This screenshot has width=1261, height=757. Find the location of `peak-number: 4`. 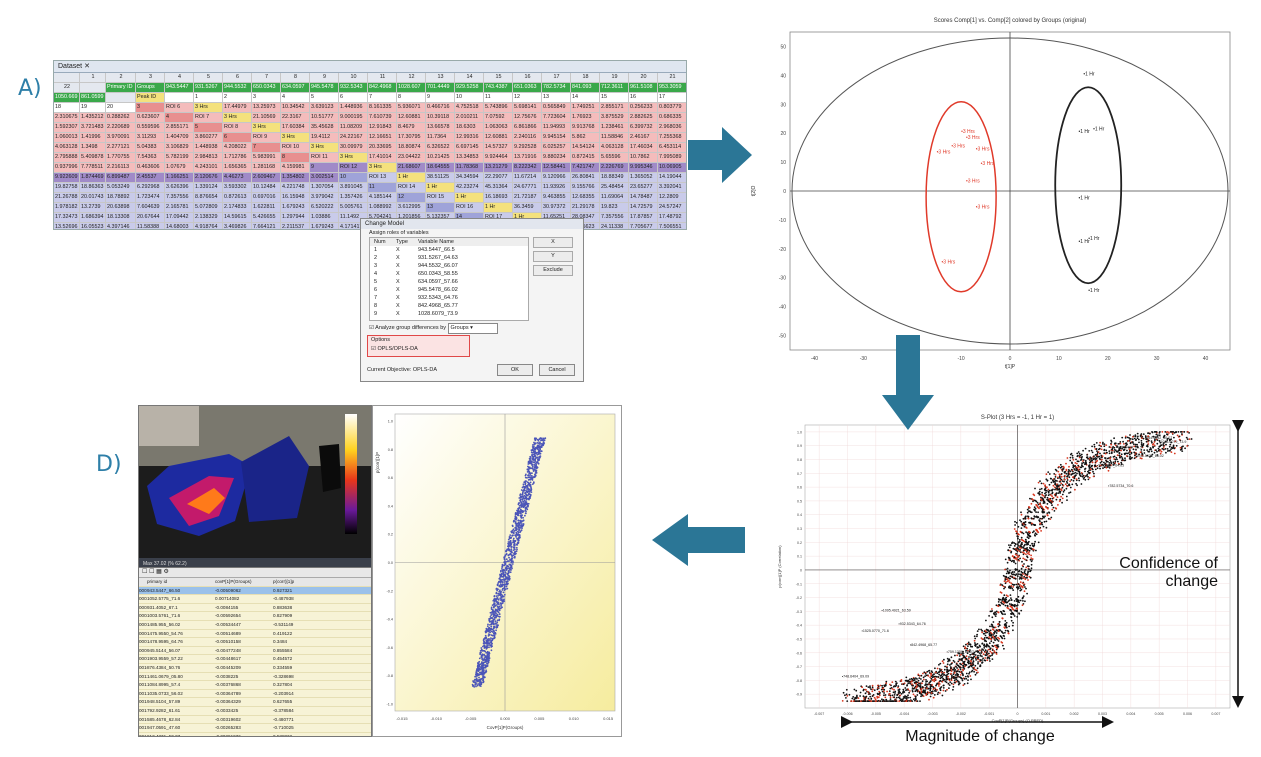

peak-number: 4 is located at coordinates (295, 98).